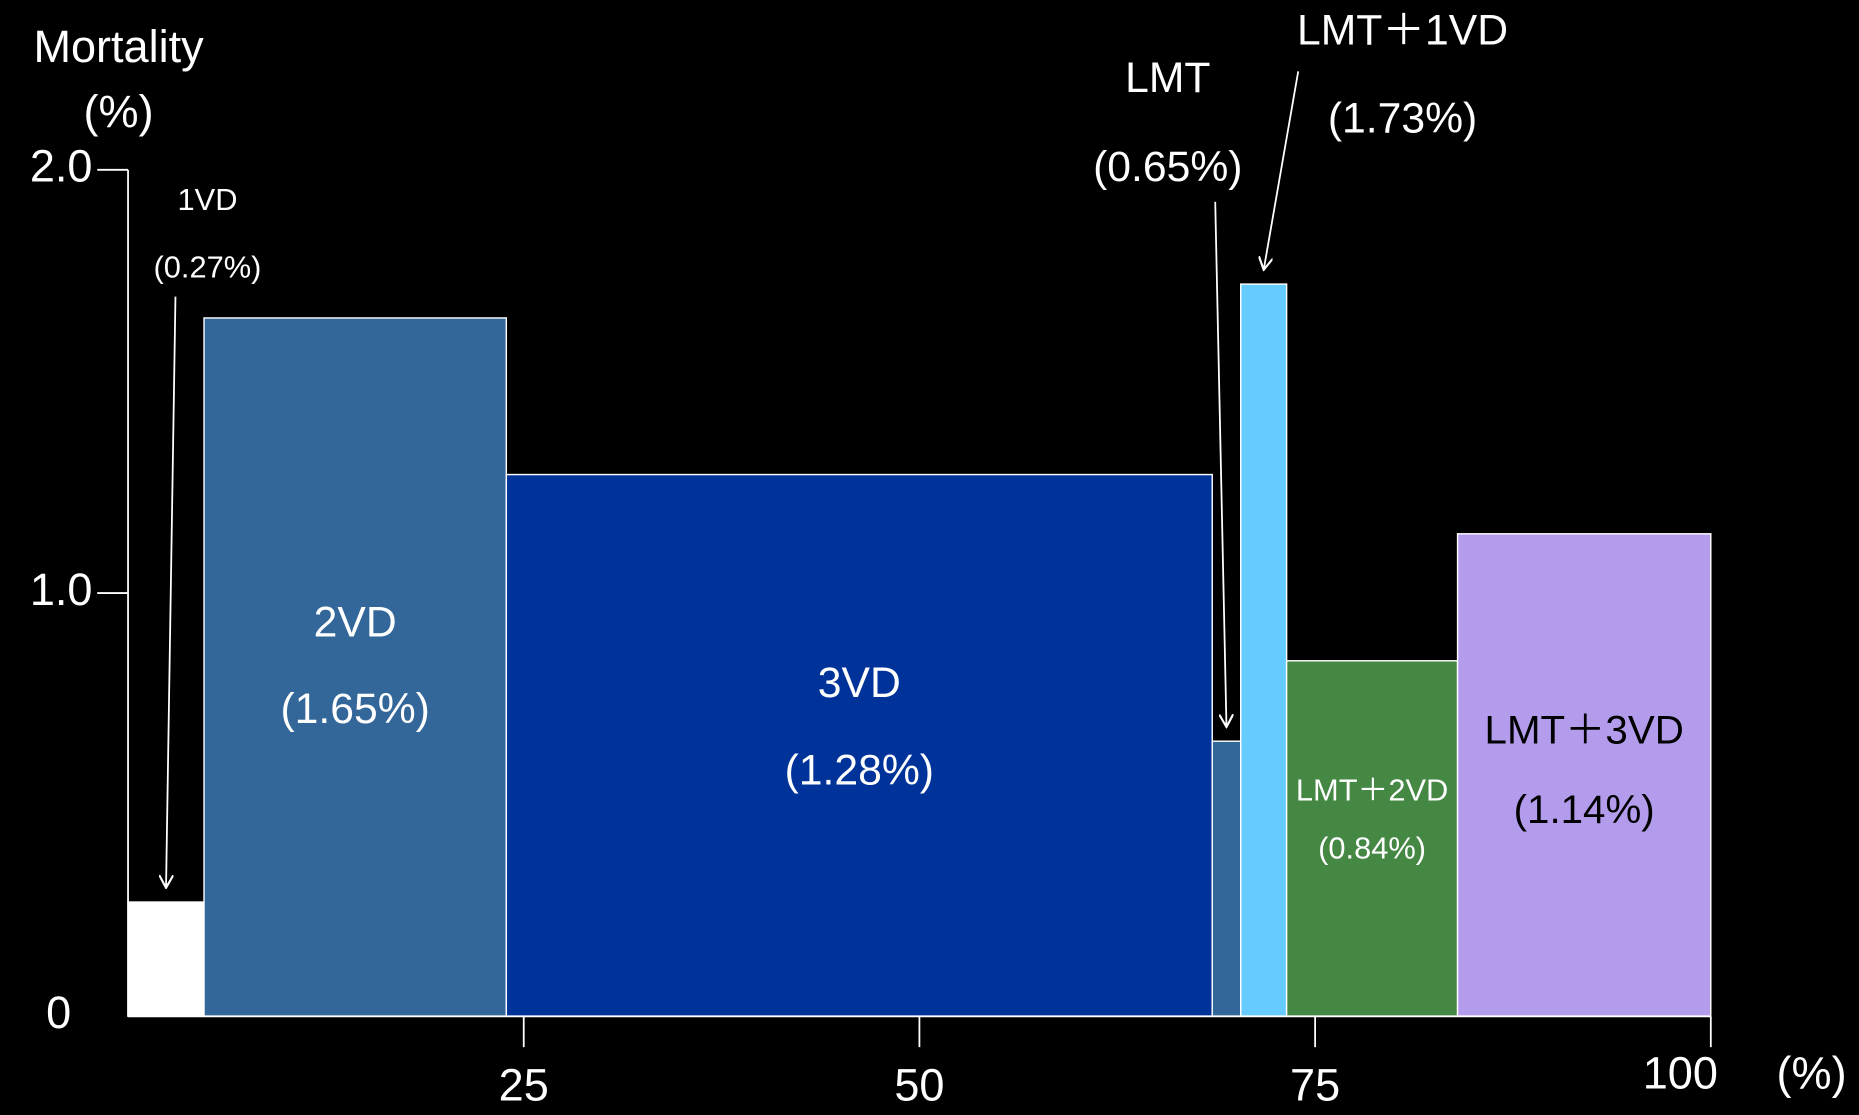 This screenshot has width=1859, height=1115. I want to click on bar-category-label: 1VD, so click(208, 199).